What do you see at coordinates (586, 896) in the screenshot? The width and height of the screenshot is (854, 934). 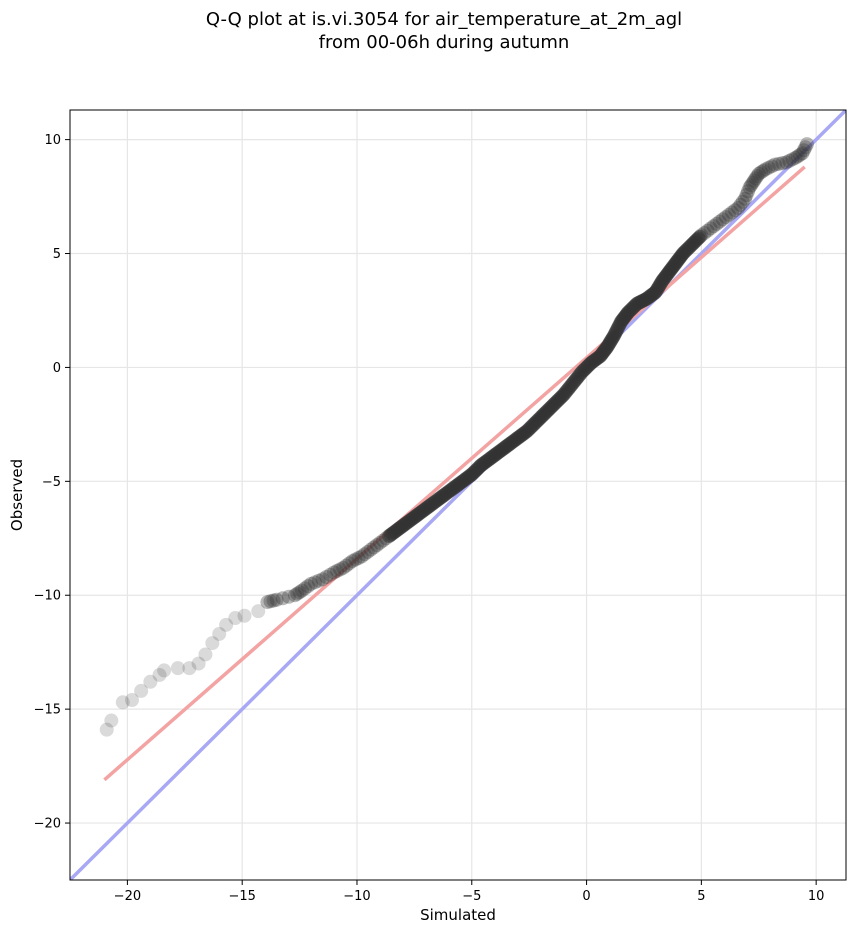 I see `x-tick-label: 0` at bounding box center [586, 896].